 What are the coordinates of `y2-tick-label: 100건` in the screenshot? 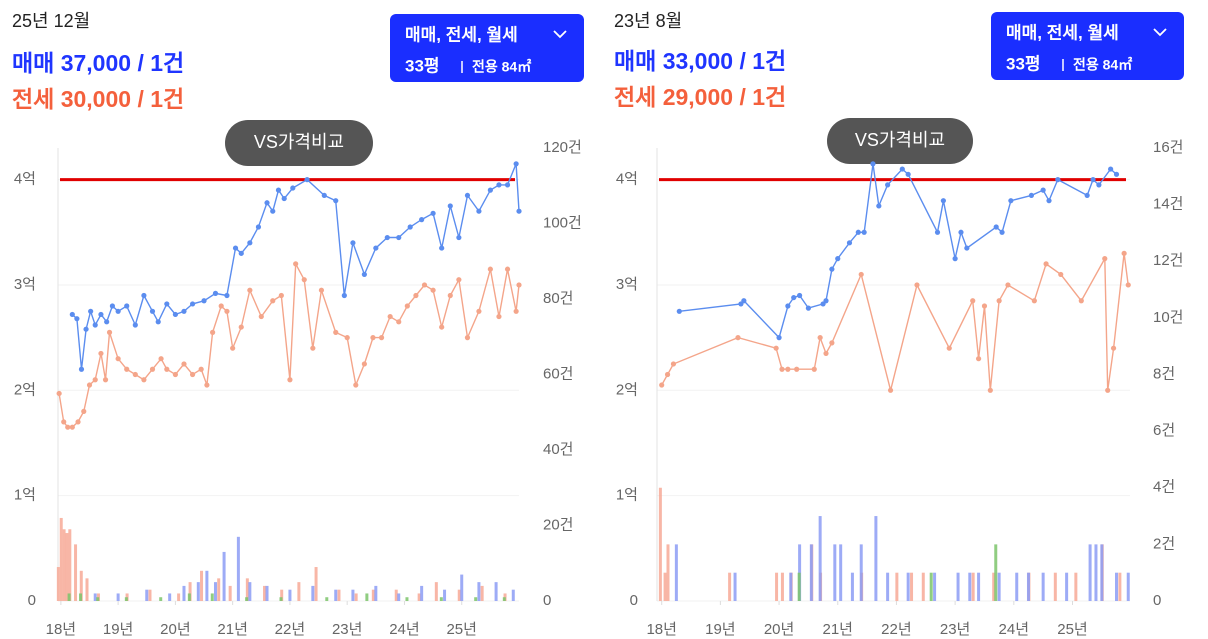 It's located at (562, 222).